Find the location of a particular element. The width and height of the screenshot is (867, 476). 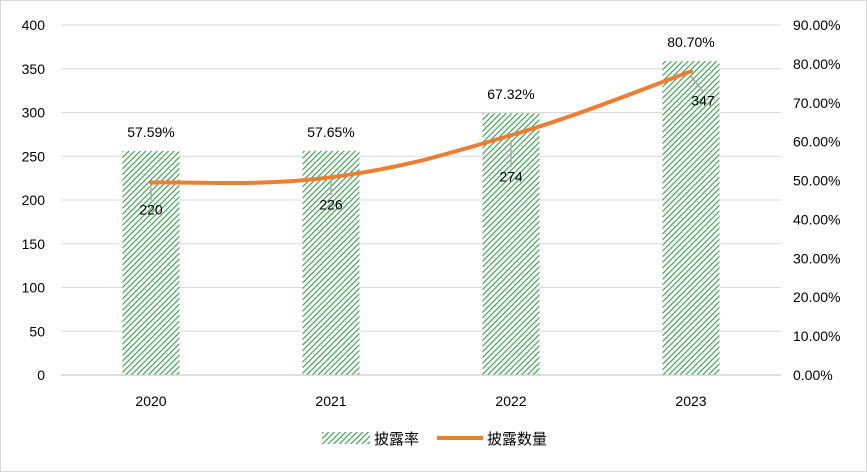

y-left-tick-label: 50 is located at coordinates (37, 331).